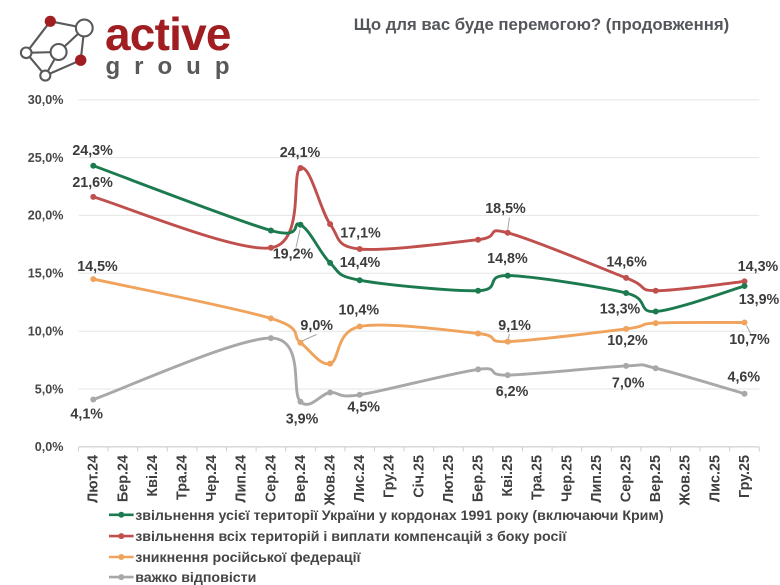  Describe the element at coordinates (759, 300) in the screenshot. I see `svg-text: 13,9%` at that location.